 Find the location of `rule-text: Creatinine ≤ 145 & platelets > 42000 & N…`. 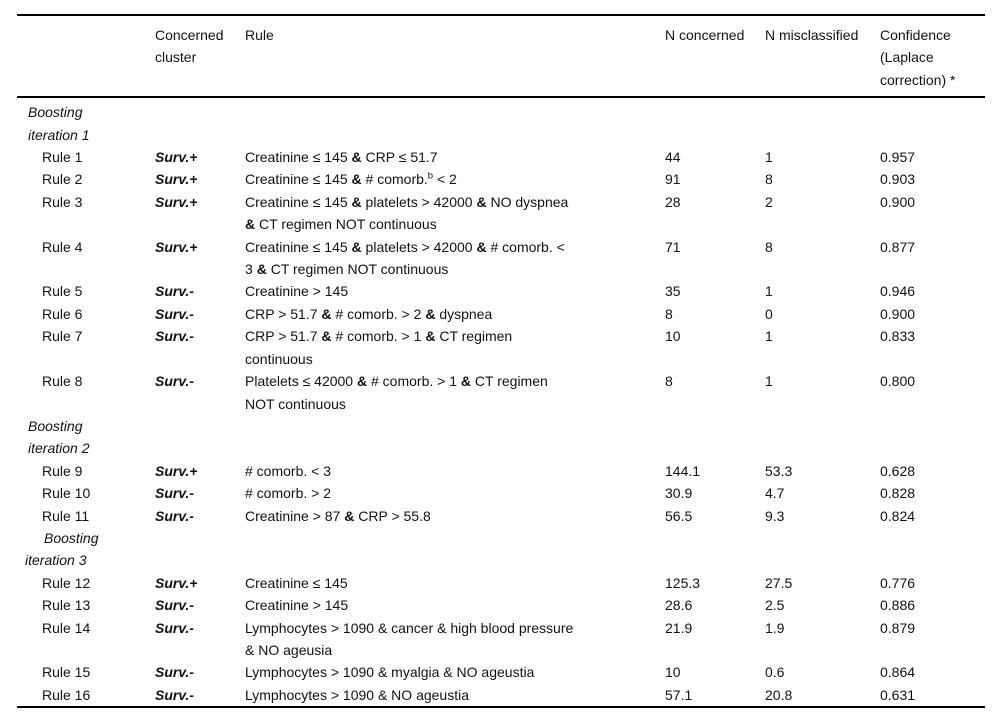

rule-text: Creatinine ≤ 145 & platelets > 42000 & N… is located at coordinates (407, 213).